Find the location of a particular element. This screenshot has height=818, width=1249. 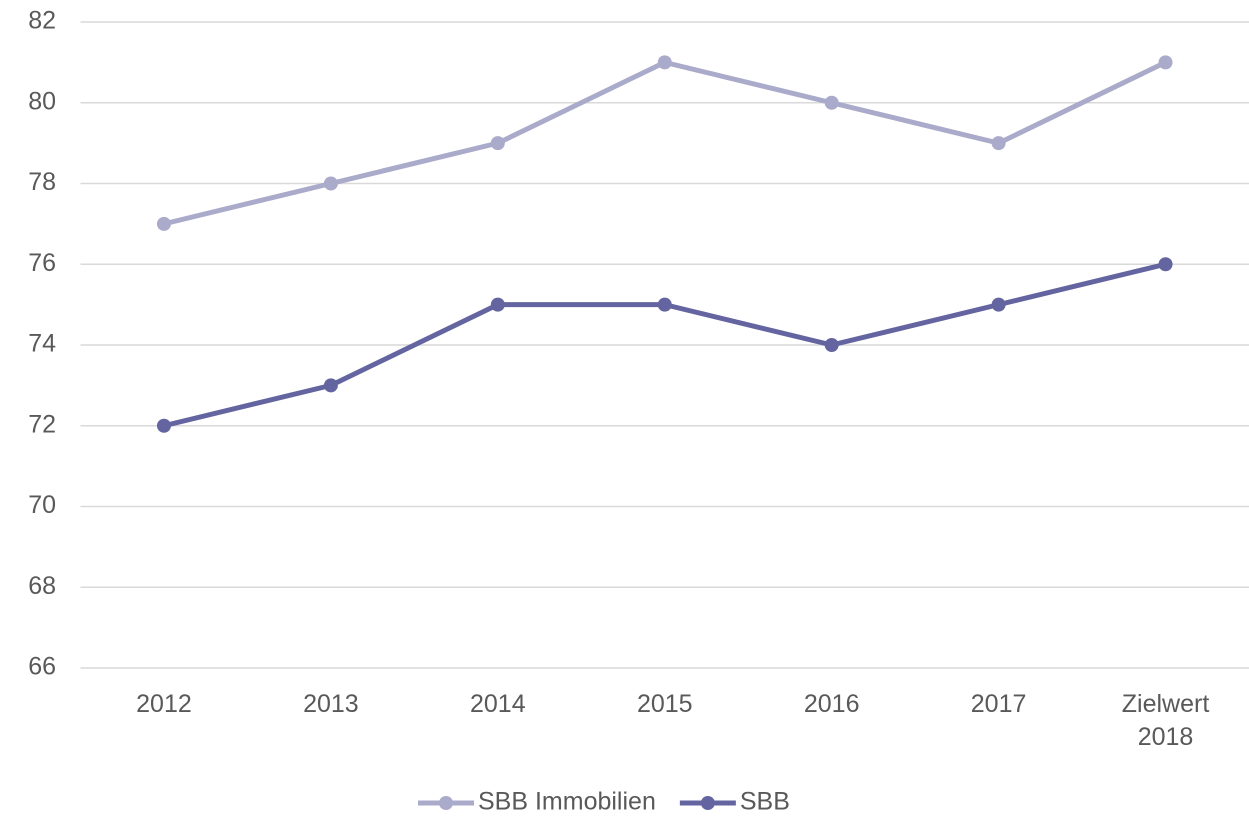

x-tick-label: 2013 is located at coordinates (331, 704).